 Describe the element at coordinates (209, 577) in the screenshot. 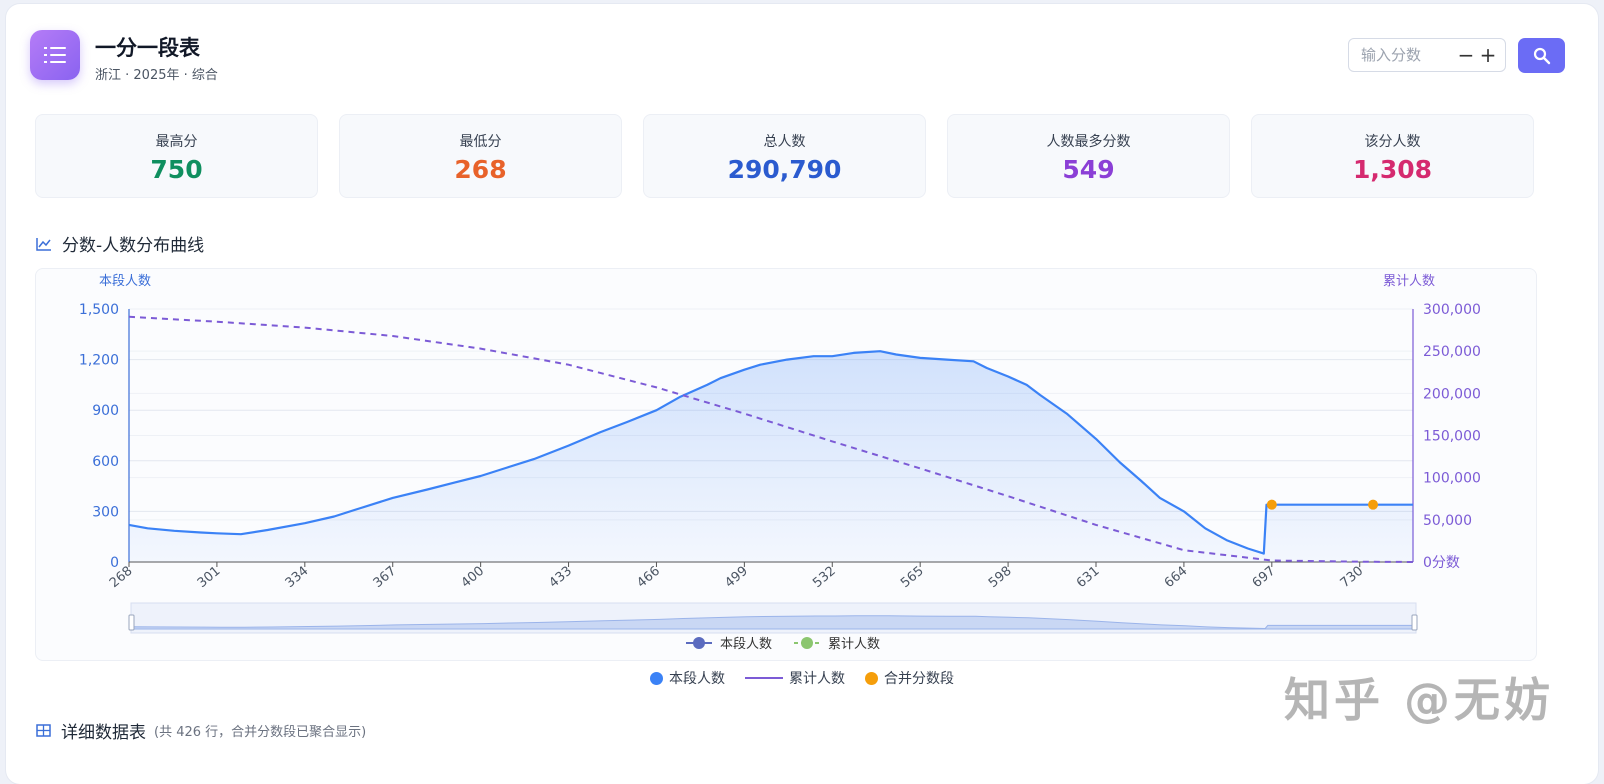

I see `x-tick-label: 301` at that location.